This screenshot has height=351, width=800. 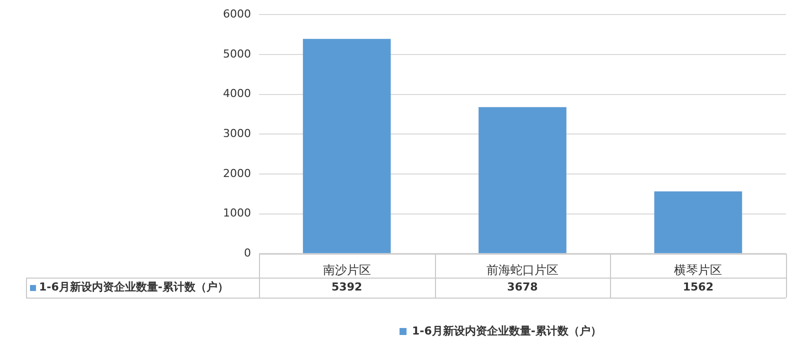 What do you see at coordinates (236, 133) in the screenshot?
I see `y-tick-label: 3000` at bounding box center [236, 133].